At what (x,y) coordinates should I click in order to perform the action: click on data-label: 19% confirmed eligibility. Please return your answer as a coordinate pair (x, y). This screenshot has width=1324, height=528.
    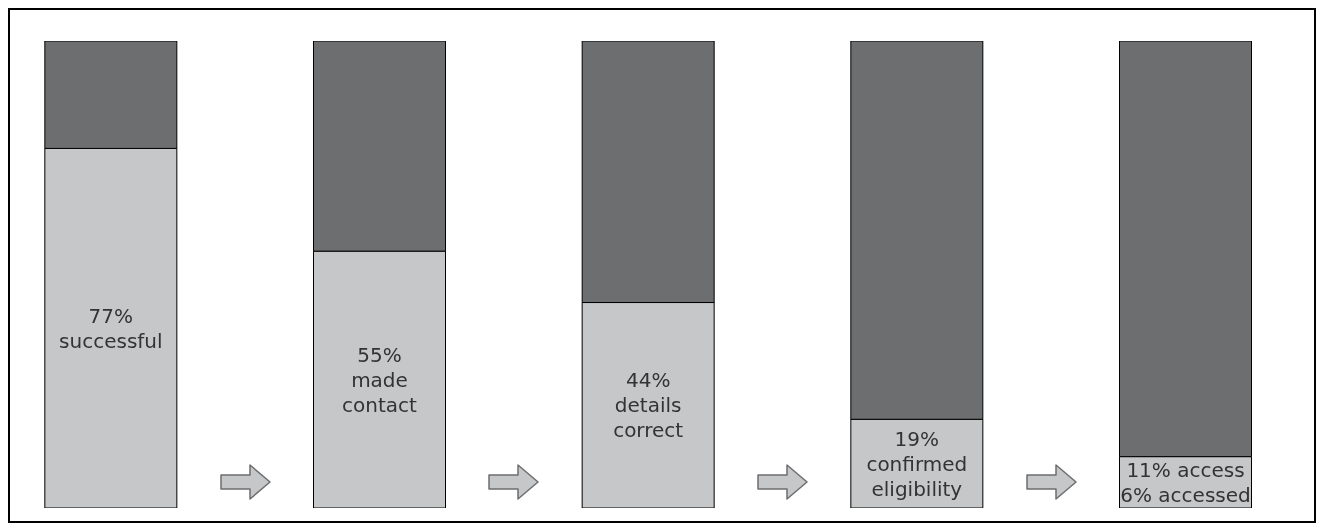
    Looking at the image, I should click on (917, 463).